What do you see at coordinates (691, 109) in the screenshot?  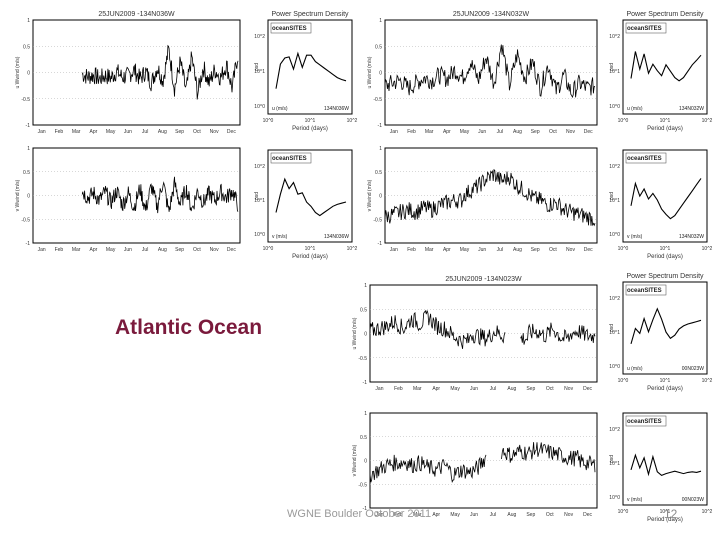 I see `psd-site-label: 134N032W` at bounding box center [691, 109].